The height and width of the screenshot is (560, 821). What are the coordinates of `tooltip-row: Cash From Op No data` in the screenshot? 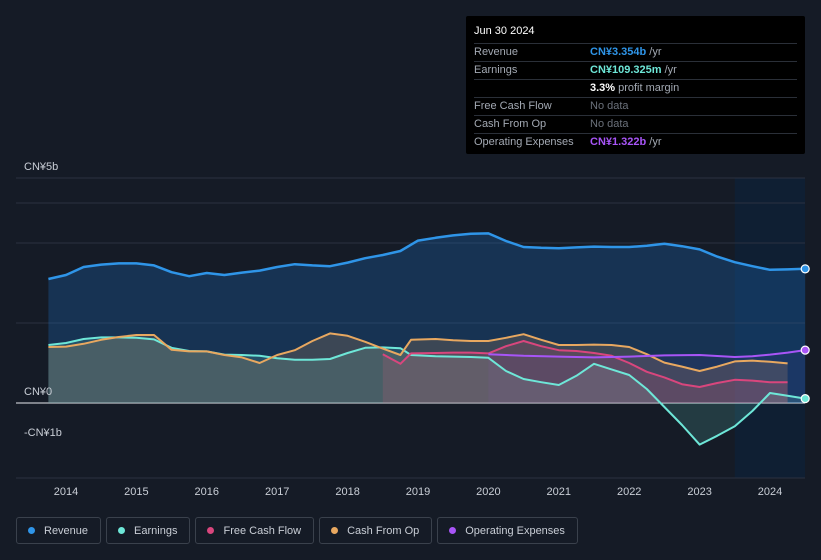 It's located at (635, 124).